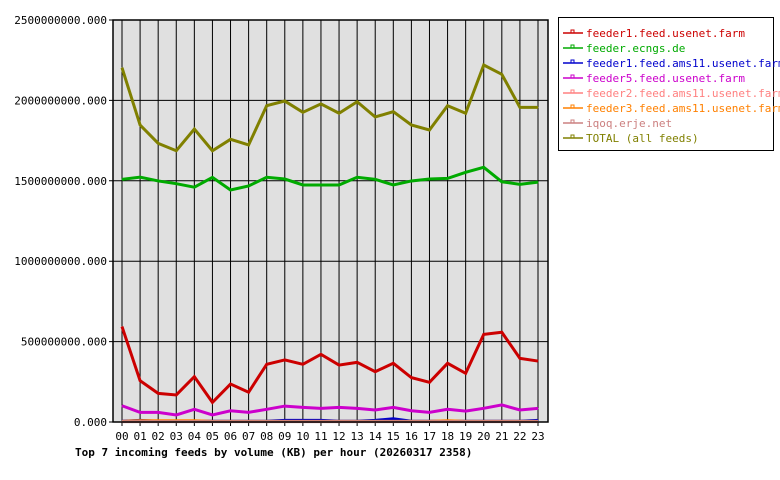  I want to click on y-tick-label: 1500000000.000, so click(60, 181).